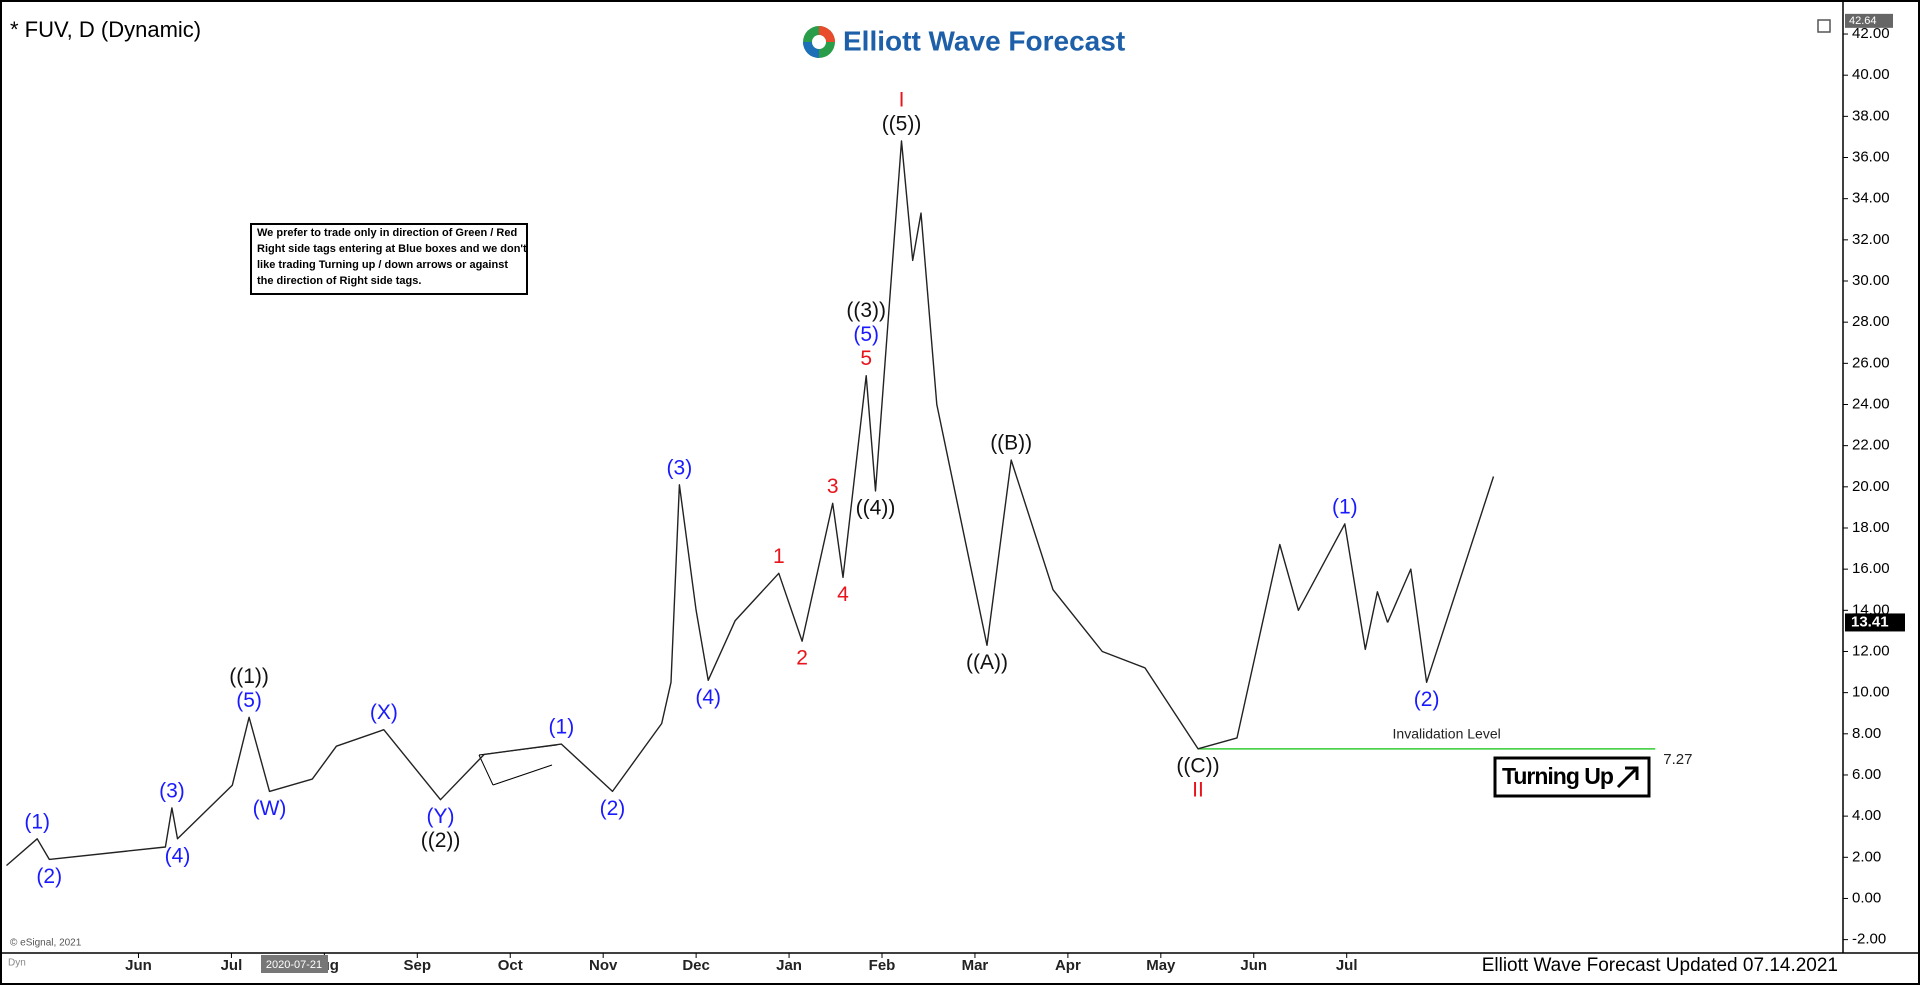 This screenshot has height=990, width=1920. Describe the element at coordinates (1871, 362) in the screenshot. I see `y-tick-label: 26.00` at that location.